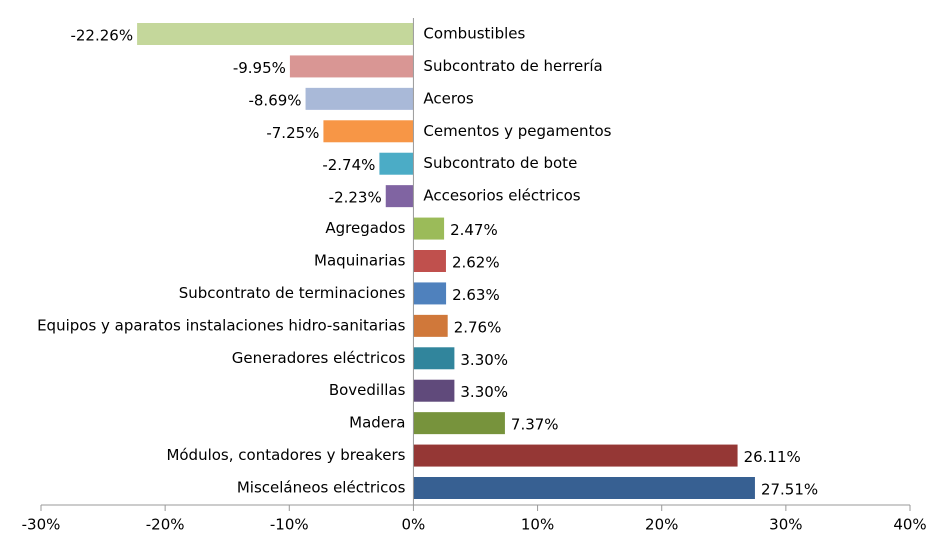  I want to click on category-label: Cementos y pegamentos, so click(517, 131).